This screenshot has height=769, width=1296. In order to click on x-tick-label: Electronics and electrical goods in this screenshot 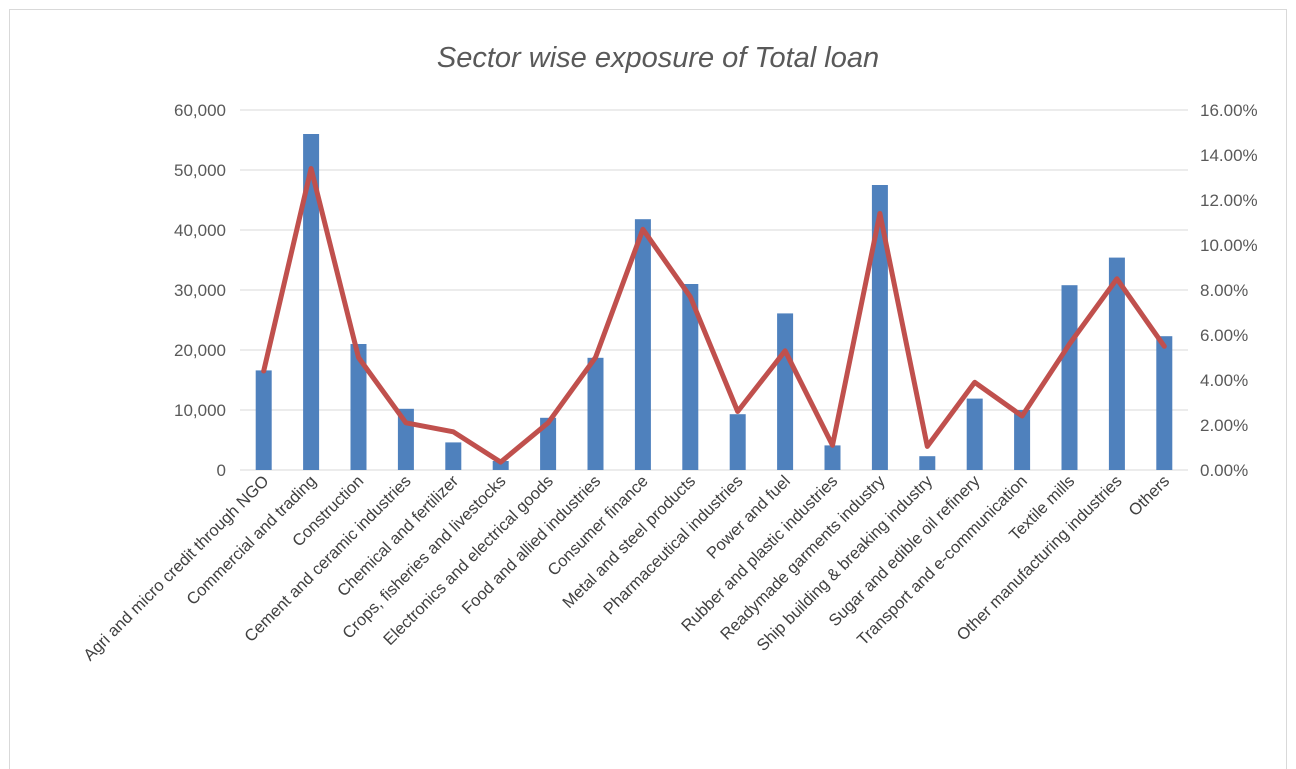, I will do `click(468, 560)`.